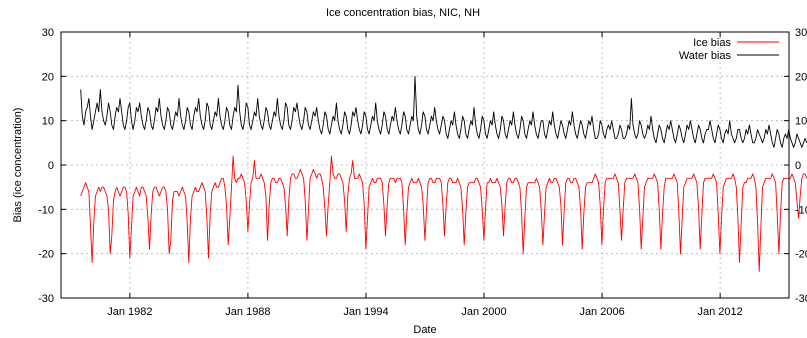  I want to click on y-tick-label-left: -30, so click(46, 299).